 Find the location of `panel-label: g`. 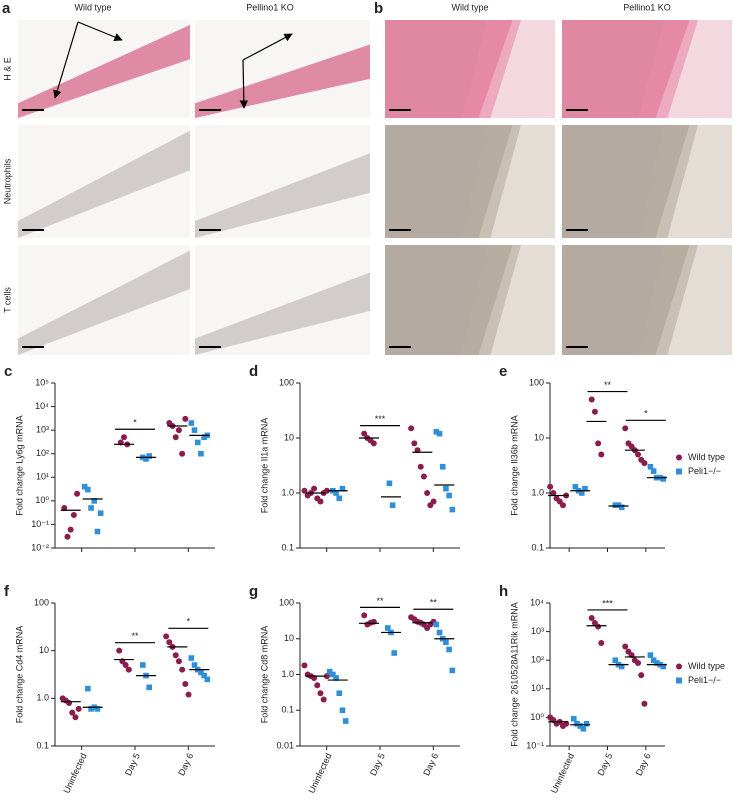

panel-label: g is located at coordinates (253, 591).